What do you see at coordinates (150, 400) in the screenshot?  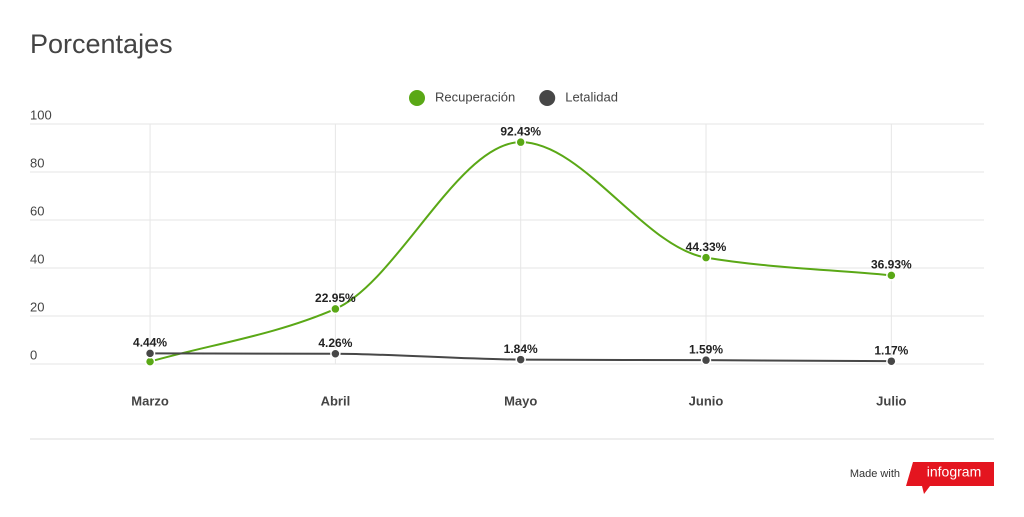 I see `x-tick-label: Marzo` at bounding box center [150, 400].